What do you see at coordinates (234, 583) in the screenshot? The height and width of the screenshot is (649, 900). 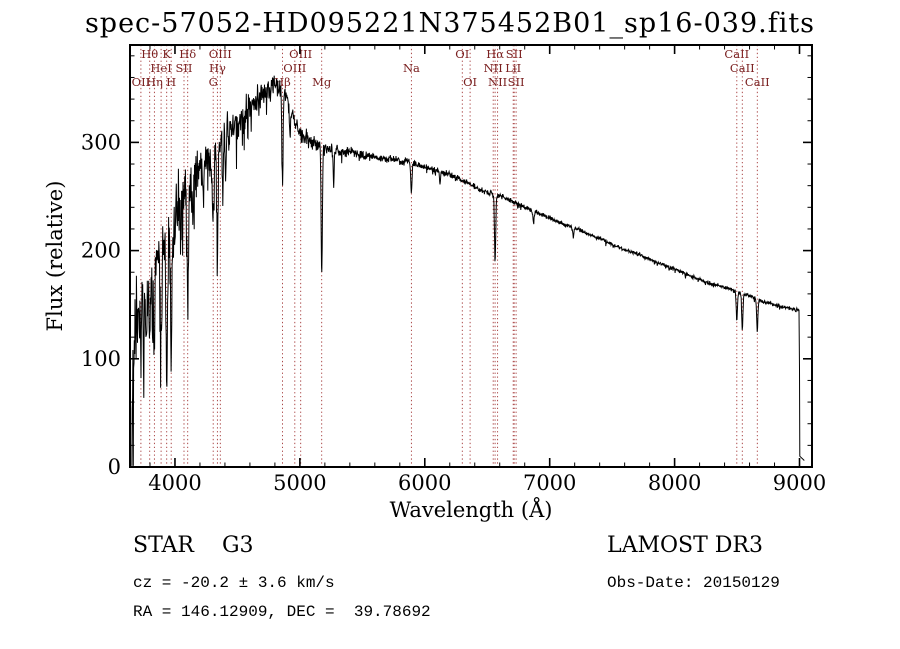 I see `cz-value: cz = -20.2 ± 3.6 km/s` at bounding box center [234, 583].